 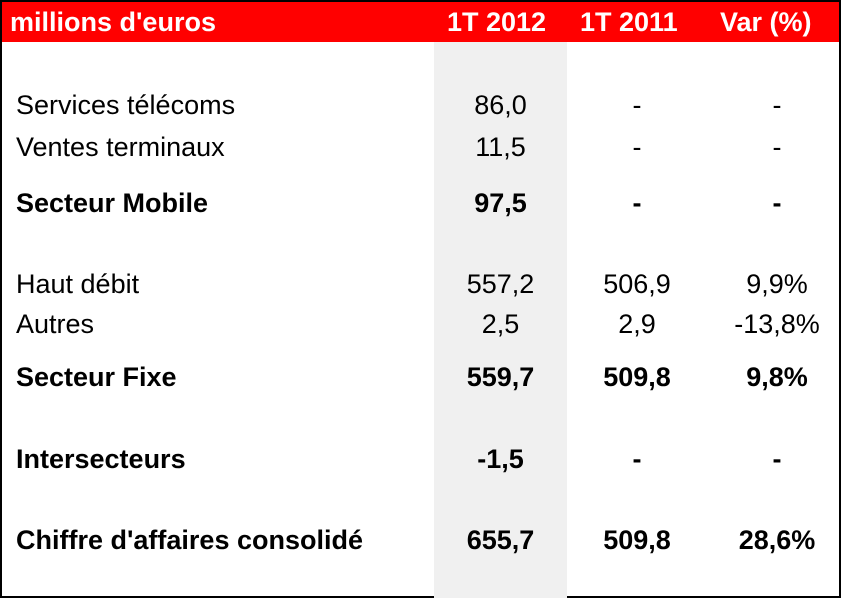 What do you see at coordinates (637, 284) in the screenshot?
I see `value-1t-2011: 506,9` at bounding box center [637, 284].